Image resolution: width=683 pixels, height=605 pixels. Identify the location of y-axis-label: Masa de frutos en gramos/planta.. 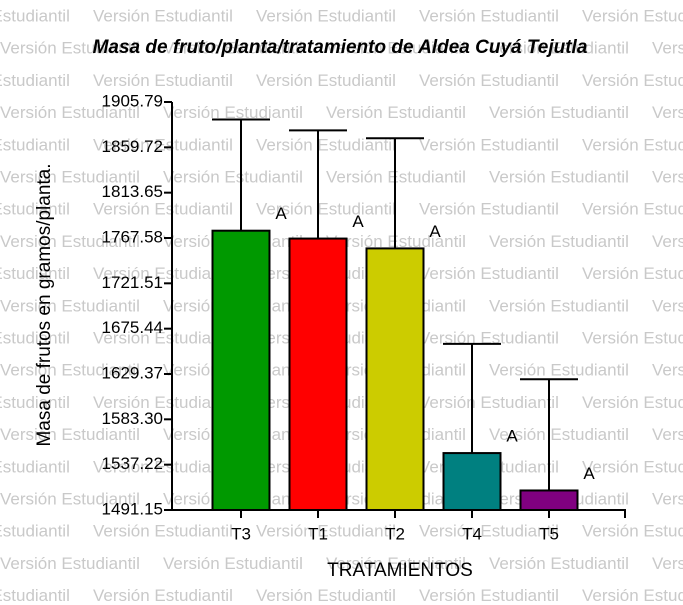
(44, 304).